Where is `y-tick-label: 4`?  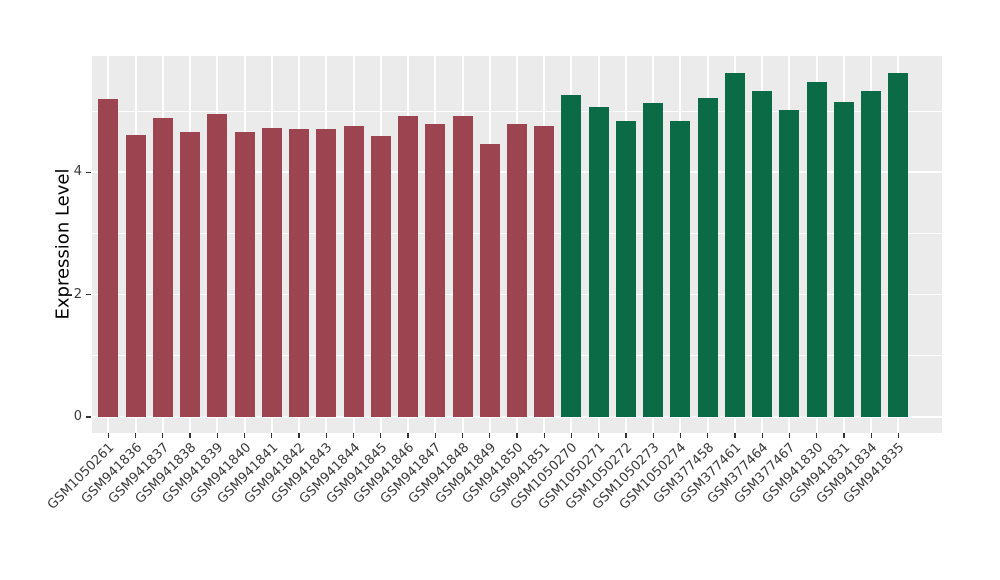 y-tick-label: 4 is located at coordinates (77, 172).